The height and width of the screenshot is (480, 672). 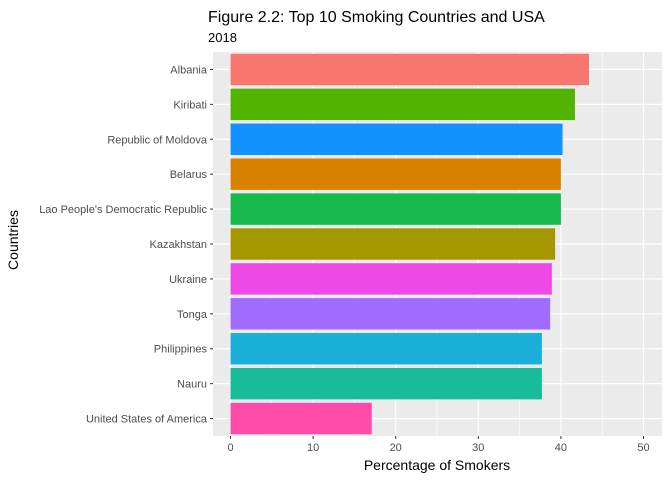 I want to click on y-tick-label: Philippines, so click(x=181, y=350).